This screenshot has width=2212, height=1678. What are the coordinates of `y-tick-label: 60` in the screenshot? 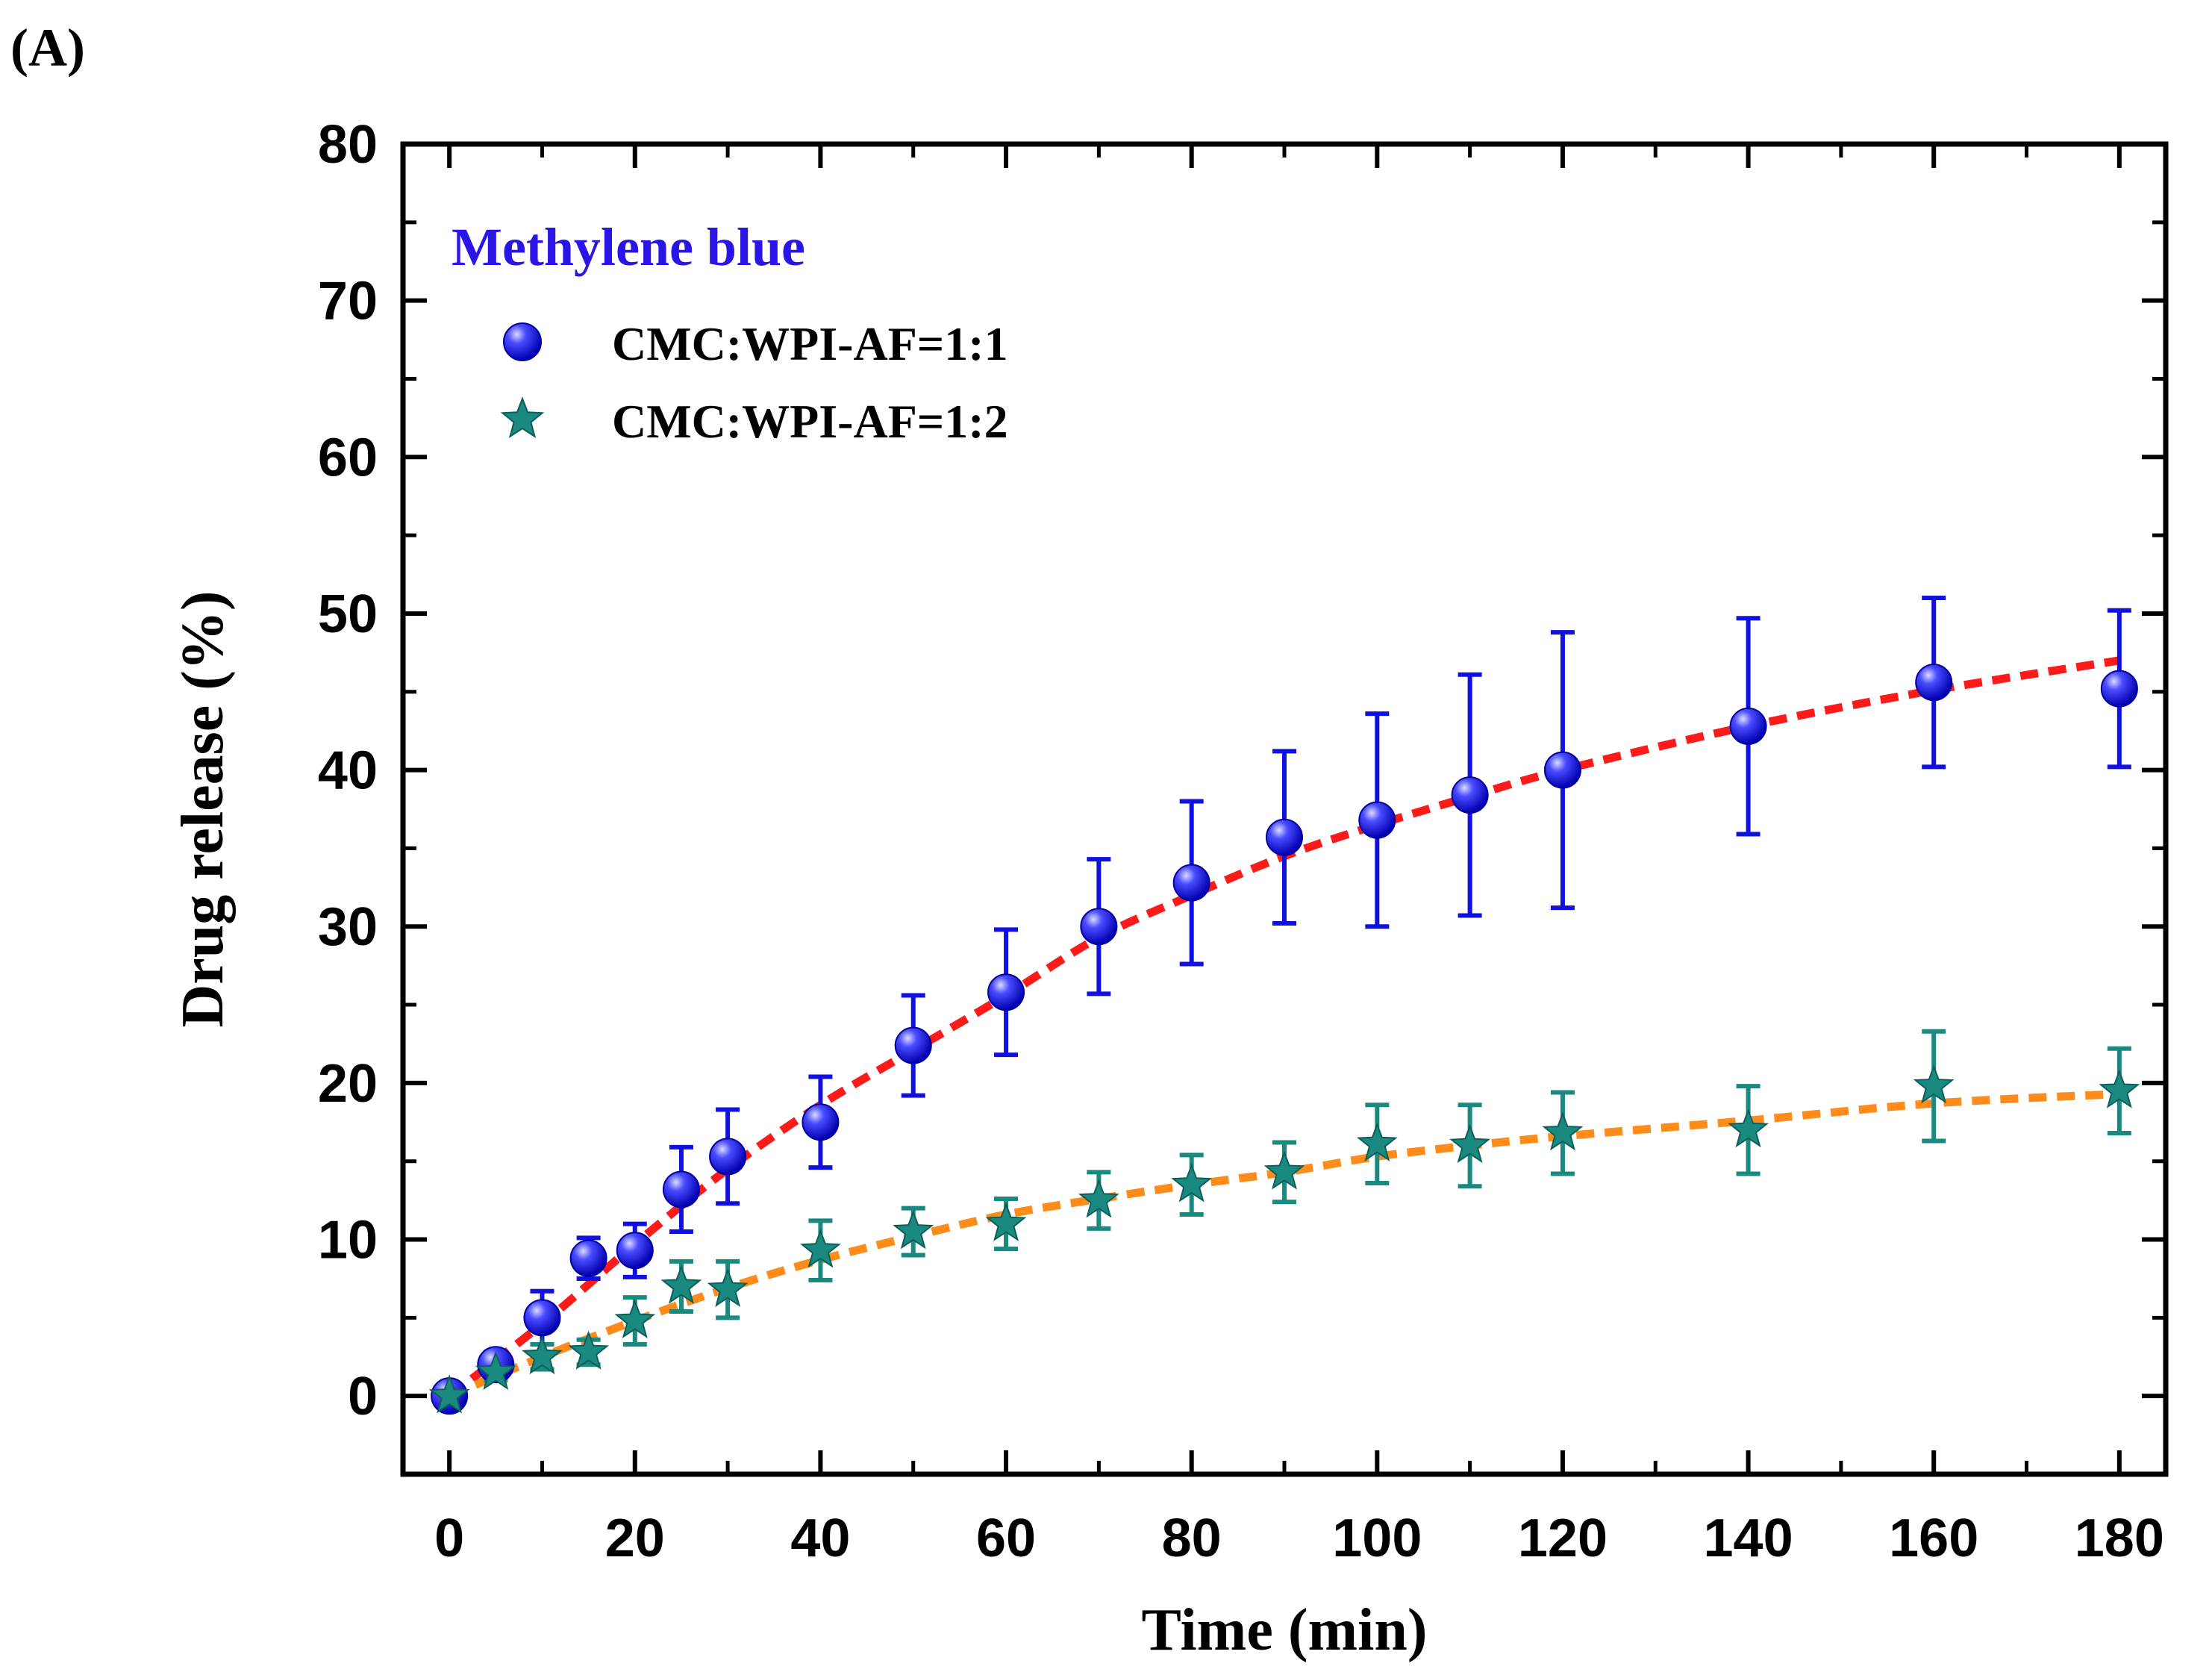 It's located at (348, 457).